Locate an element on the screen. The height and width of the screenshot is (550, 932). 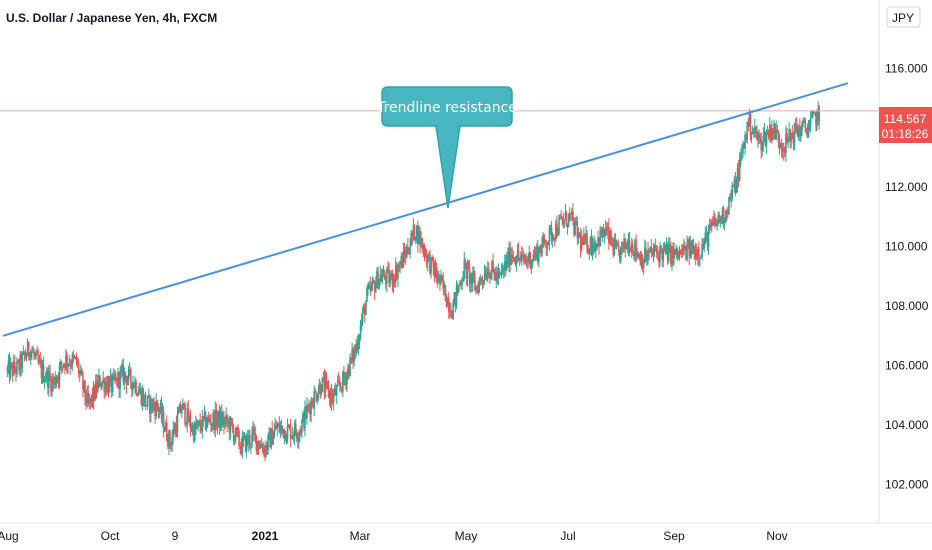
trendline-callout: Trendline resistance is located at coordinates (446, 147).